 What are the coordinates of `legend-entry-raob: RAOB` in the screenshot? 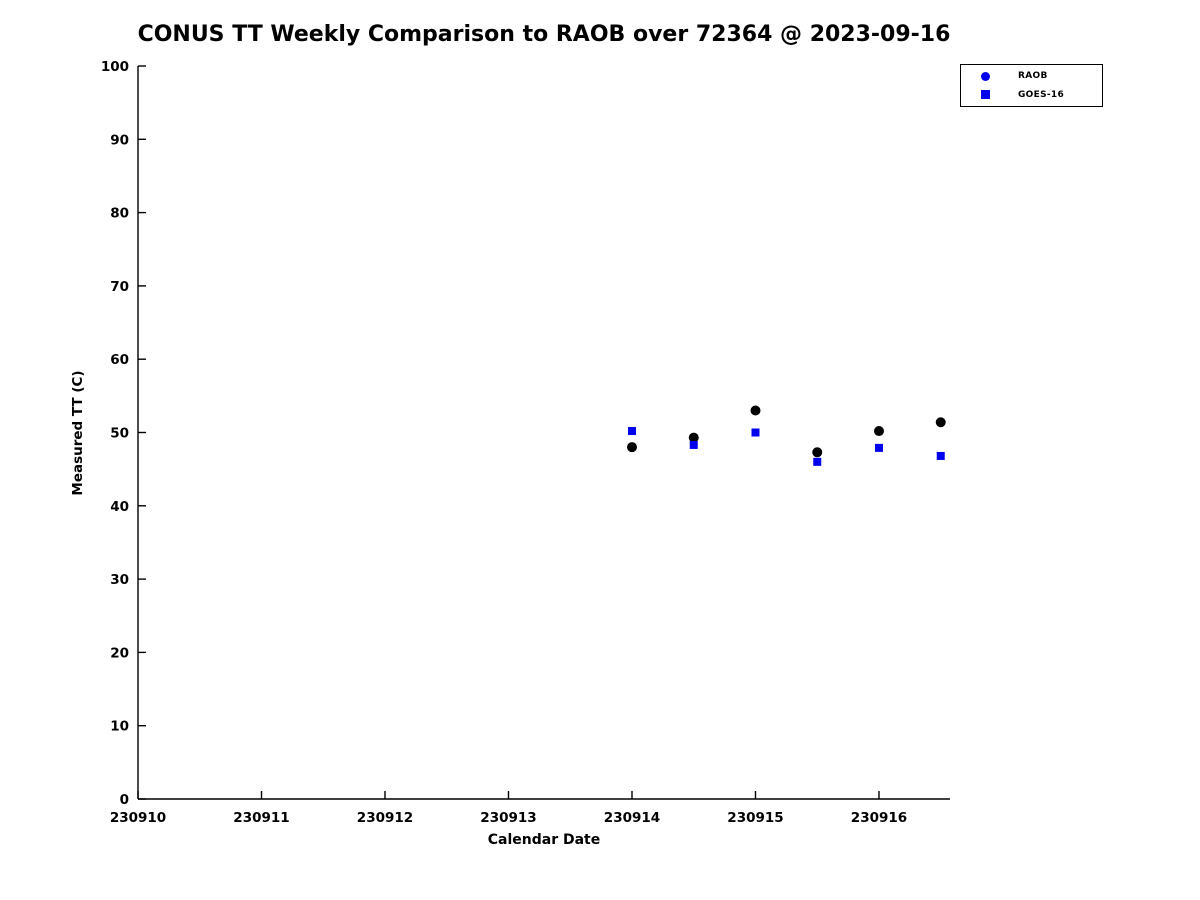 It's located at (1031, 76).